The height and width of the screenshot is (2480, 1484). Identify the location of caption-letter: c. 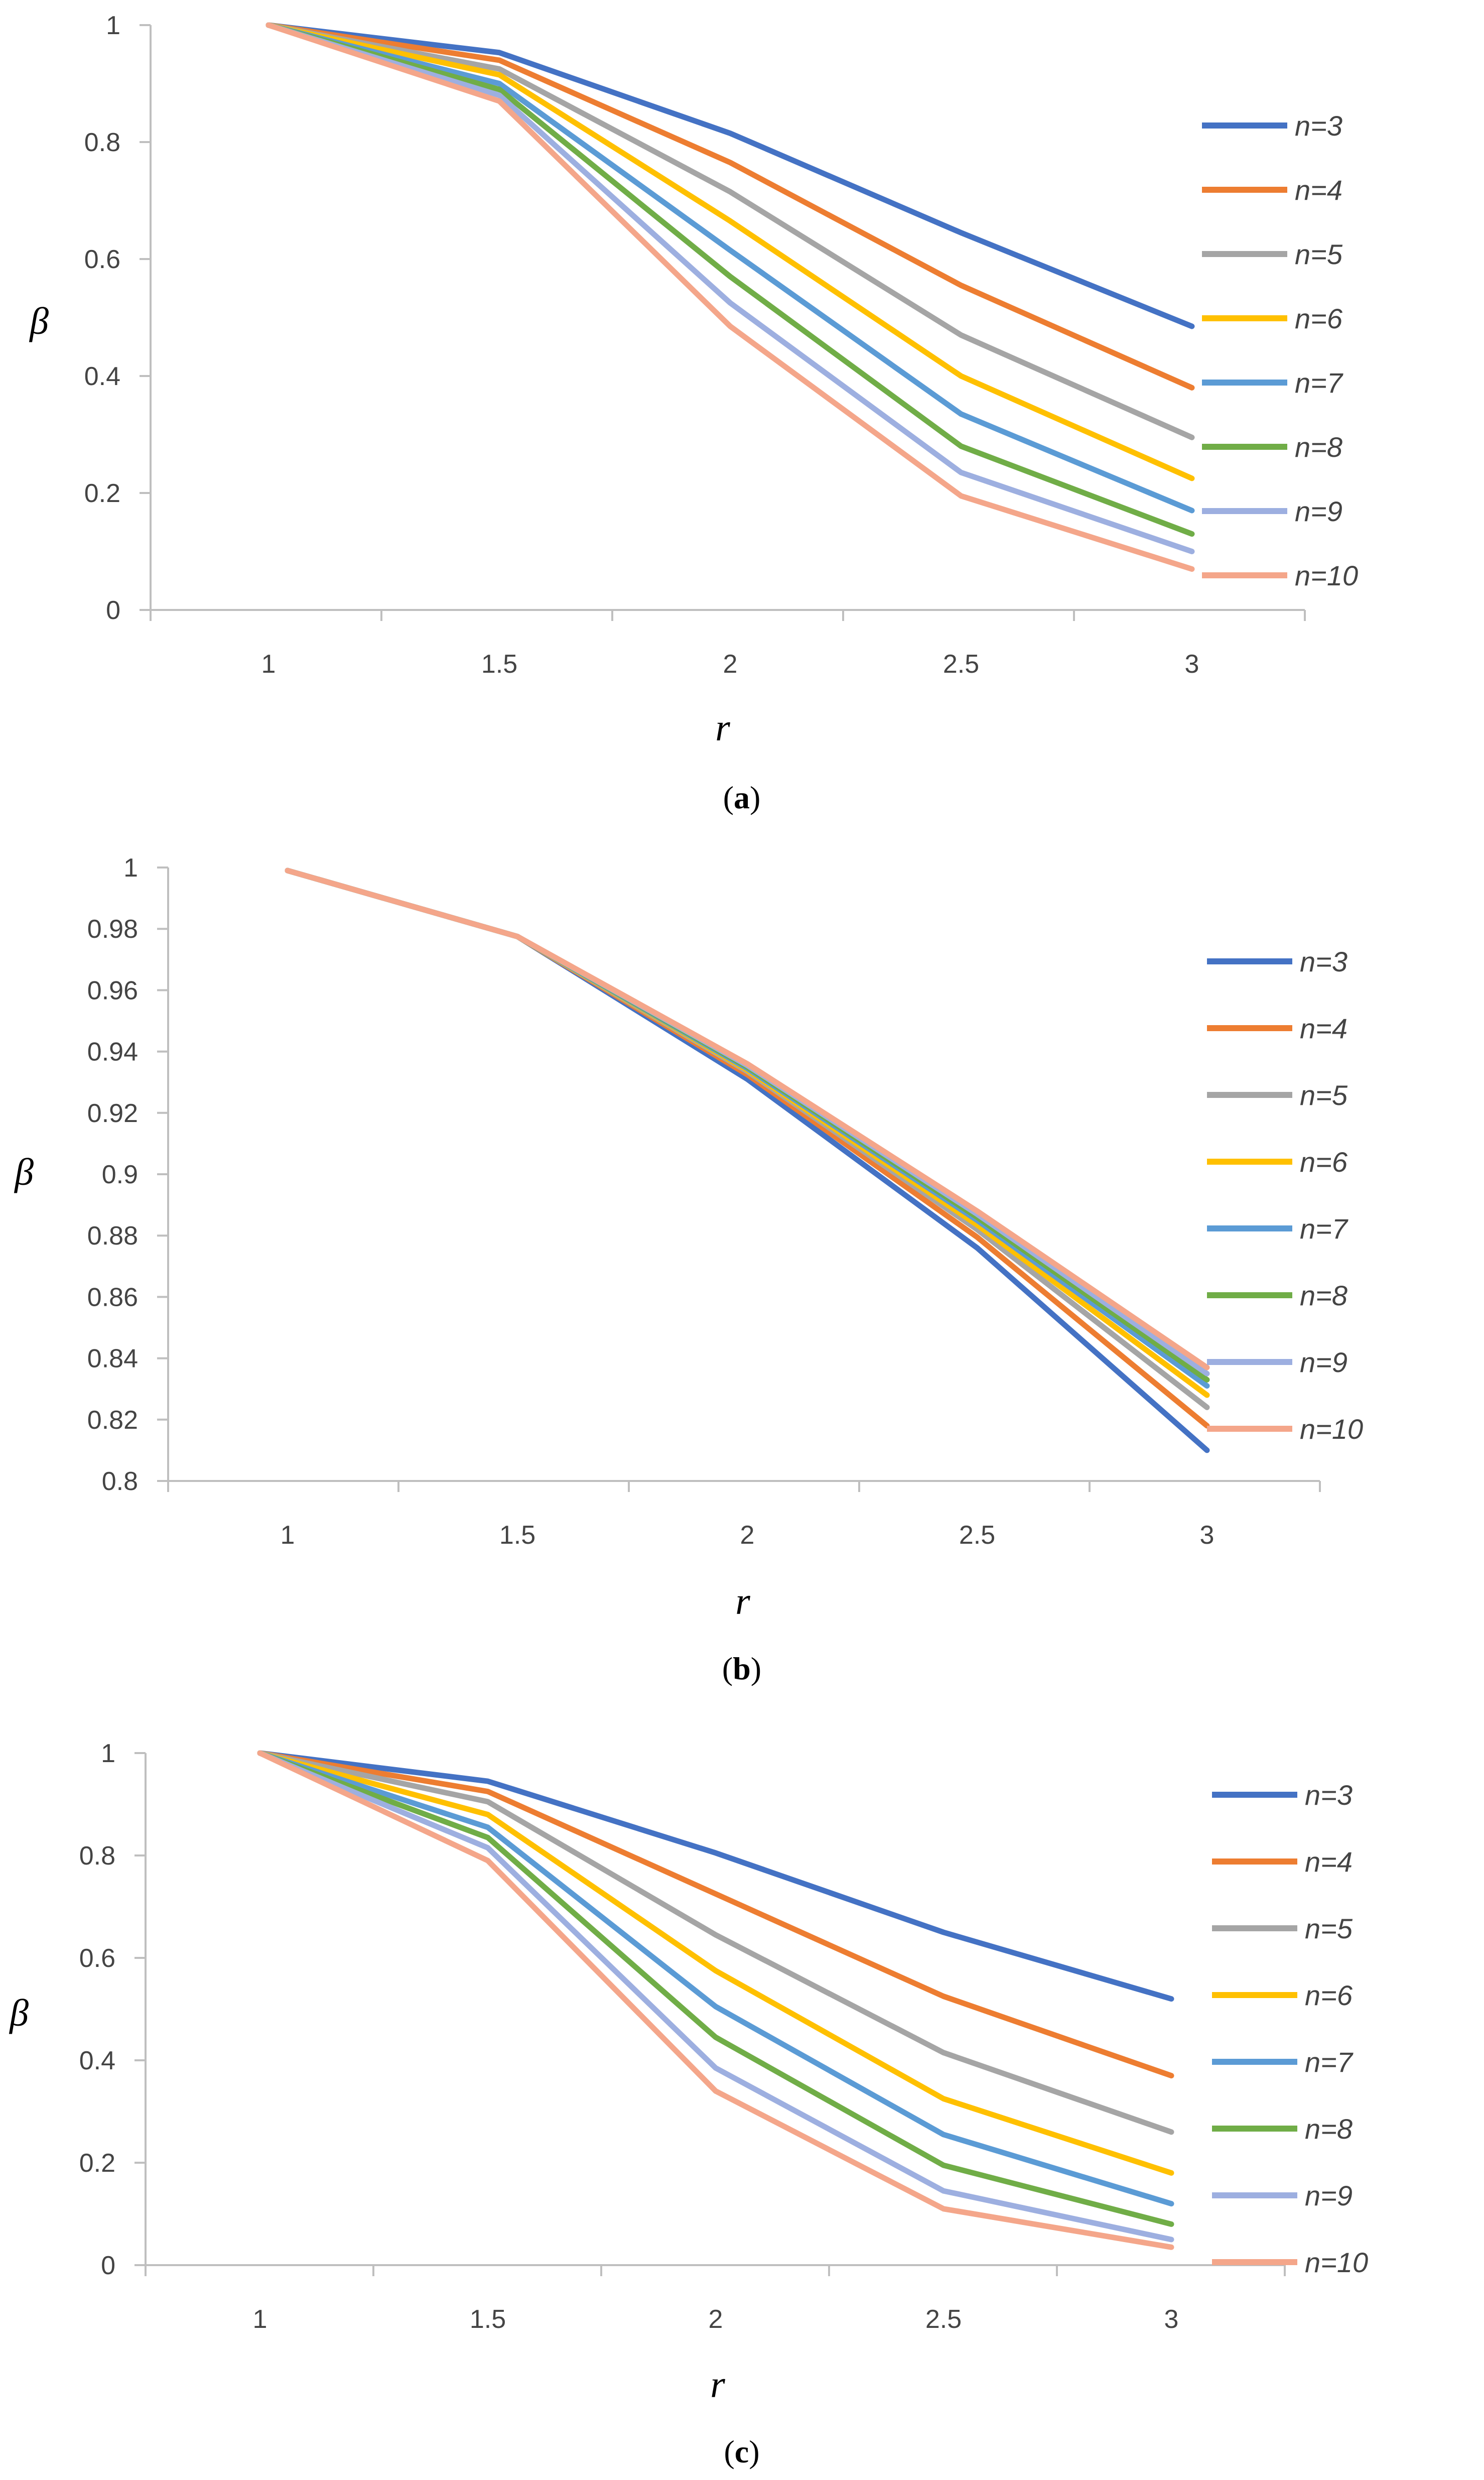
(742, 2451).